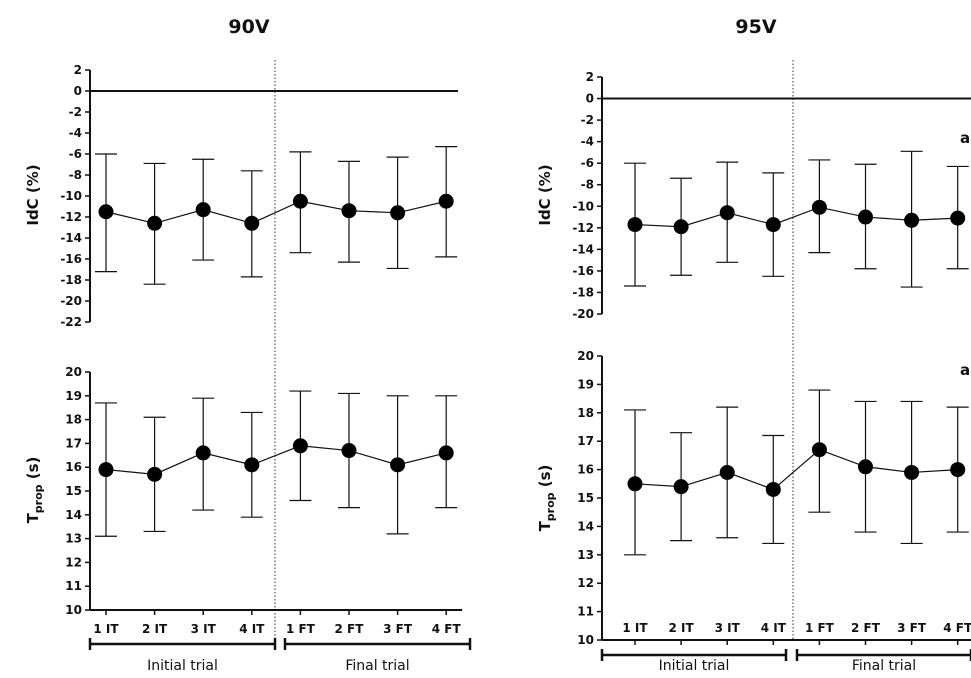  Describe the element at coordinates (728, 628) in the screenshot. I see `x-tick-label: 3 IT` at that location.